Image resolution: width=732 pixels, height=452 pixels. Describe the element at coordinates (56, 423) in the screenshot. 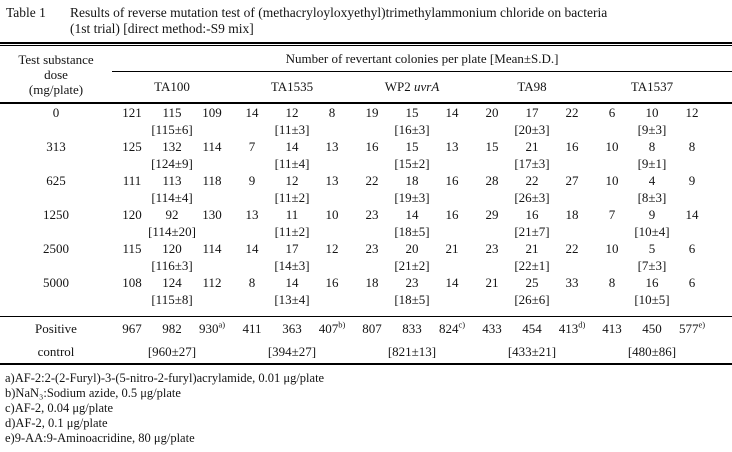

I see `footnote: d)AF-2, 0.1 μg/plate` at that location.